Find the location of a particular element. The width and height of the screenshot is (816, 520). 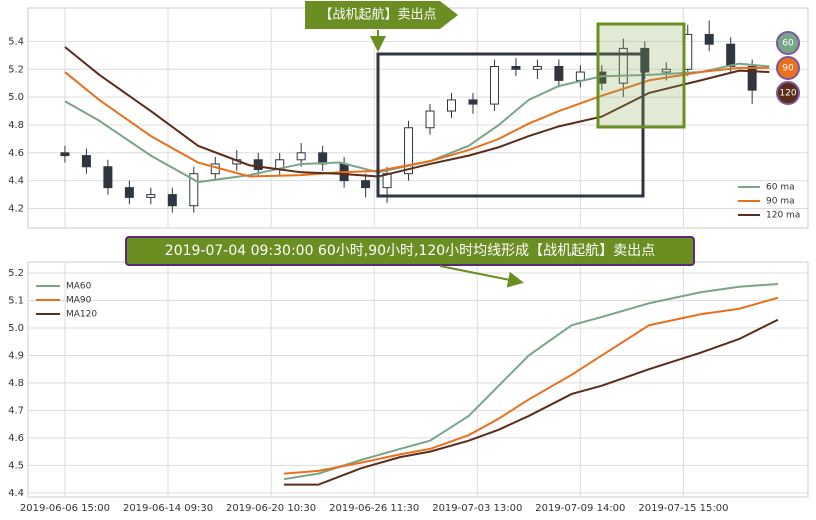

legend-label: MA60 is located at coordinates (79, 287).